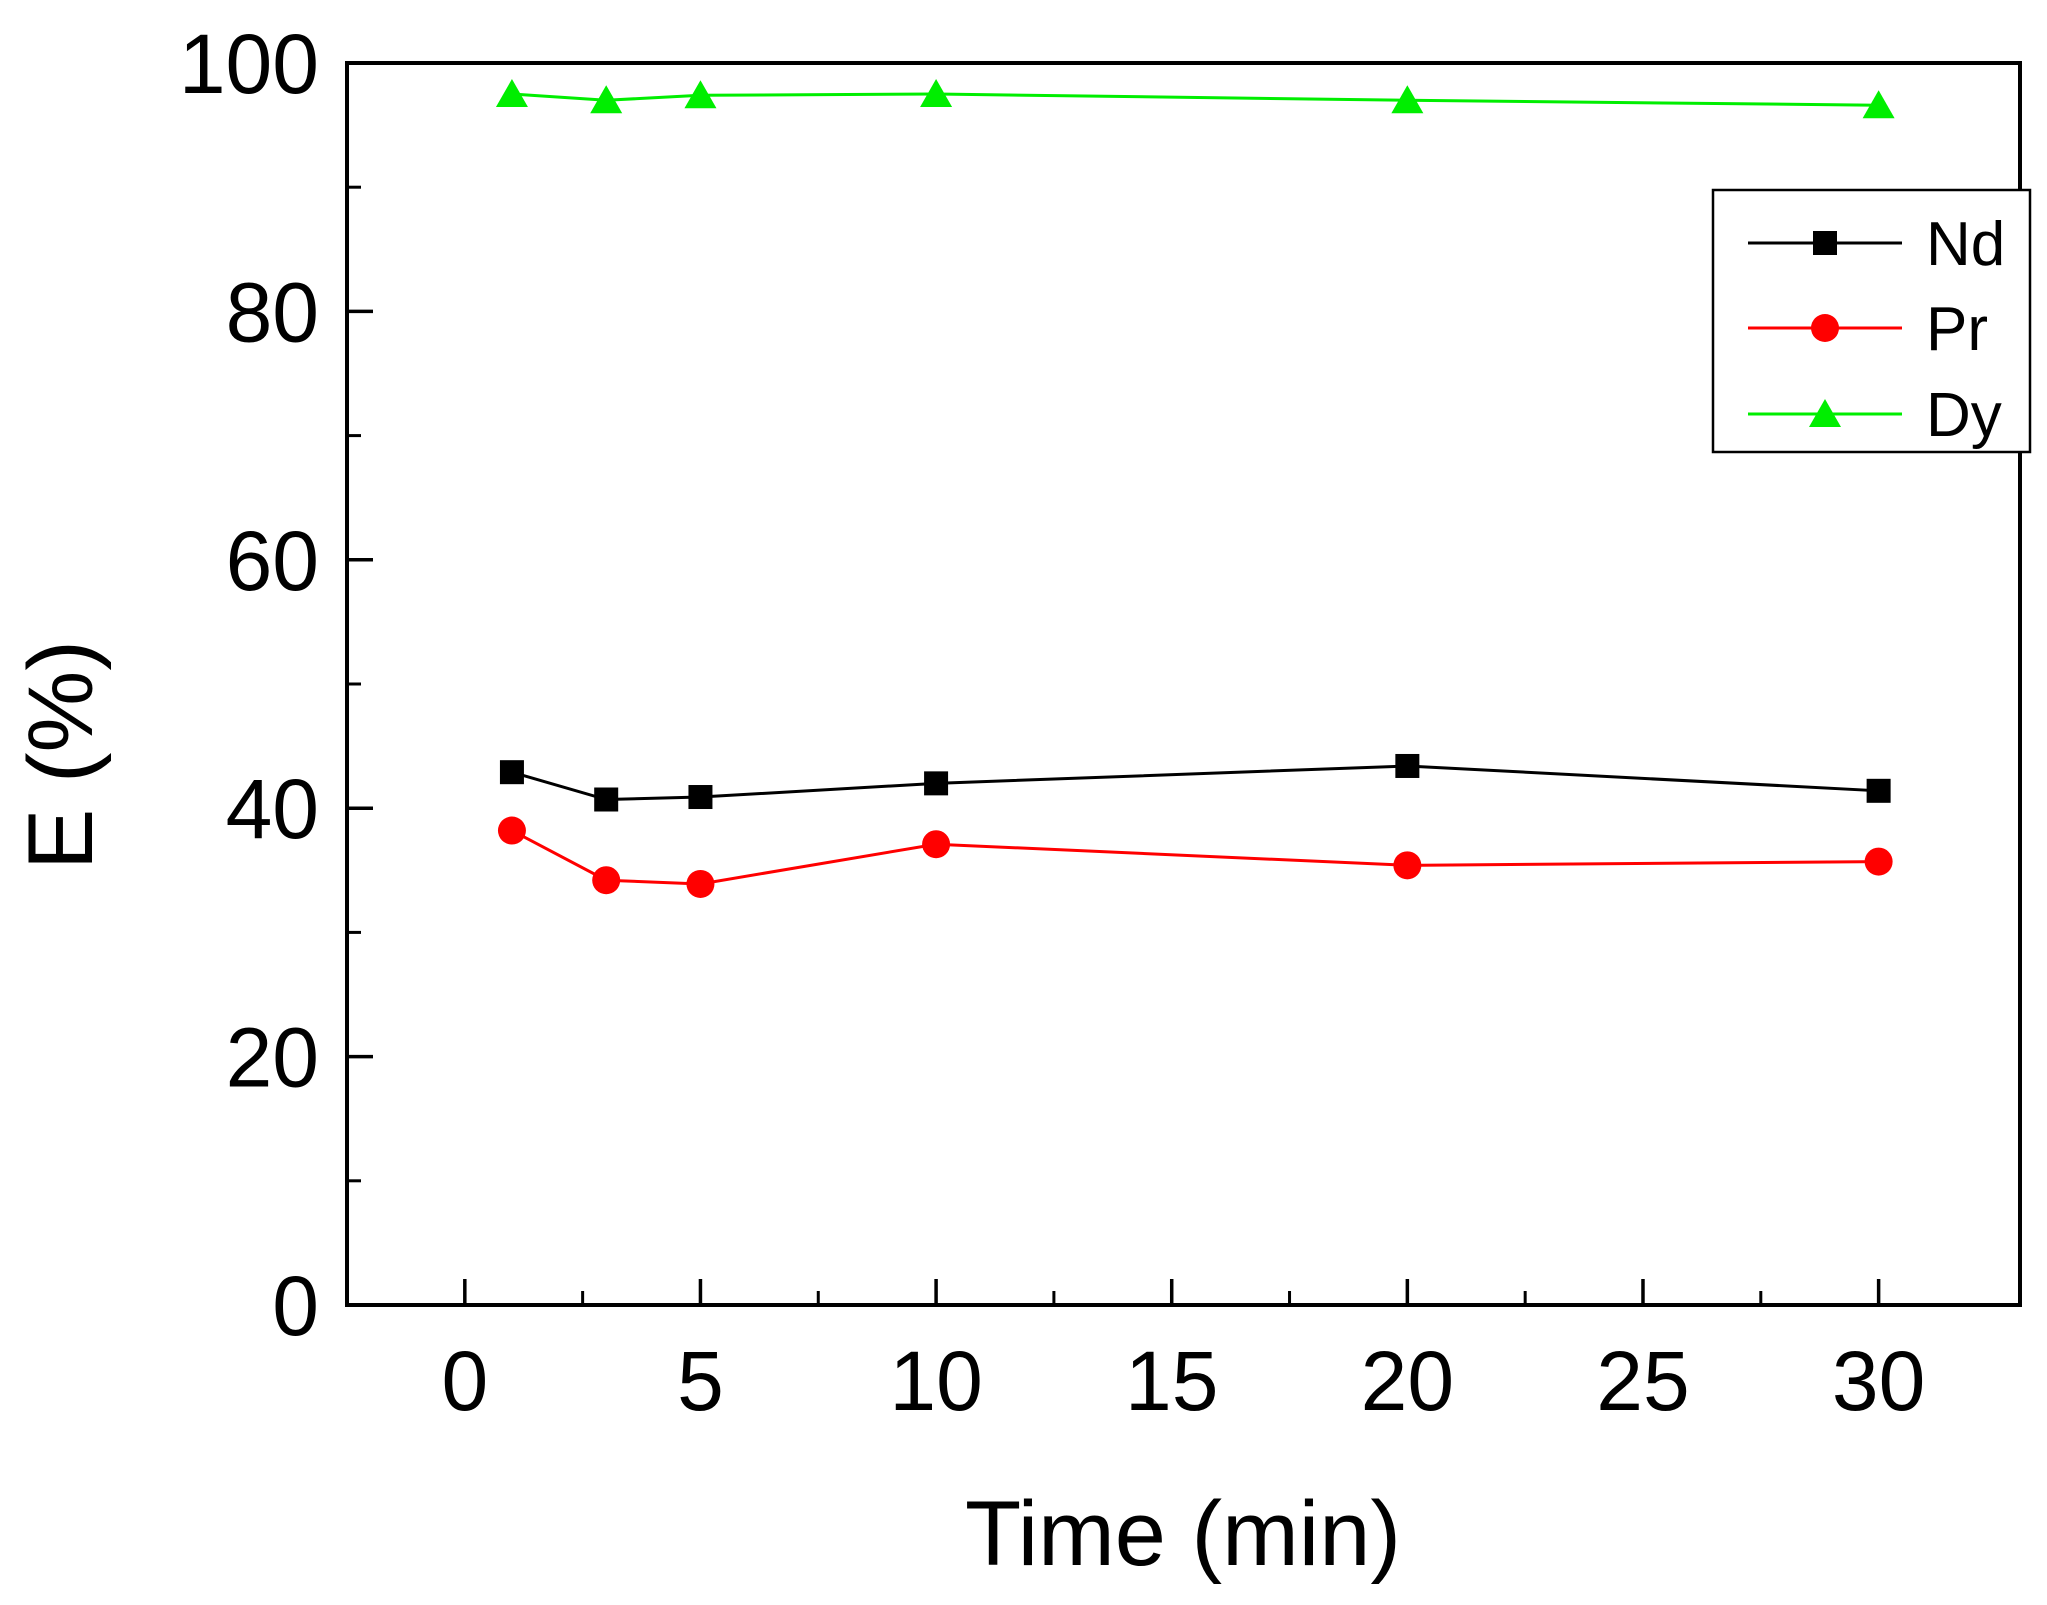 This screenshot has height=1605, width=2047. What do you see at coordinates (1642, 1381) in the screenshot?
I see `x-tick-label: 25` at bounding box center [1642, 1381].